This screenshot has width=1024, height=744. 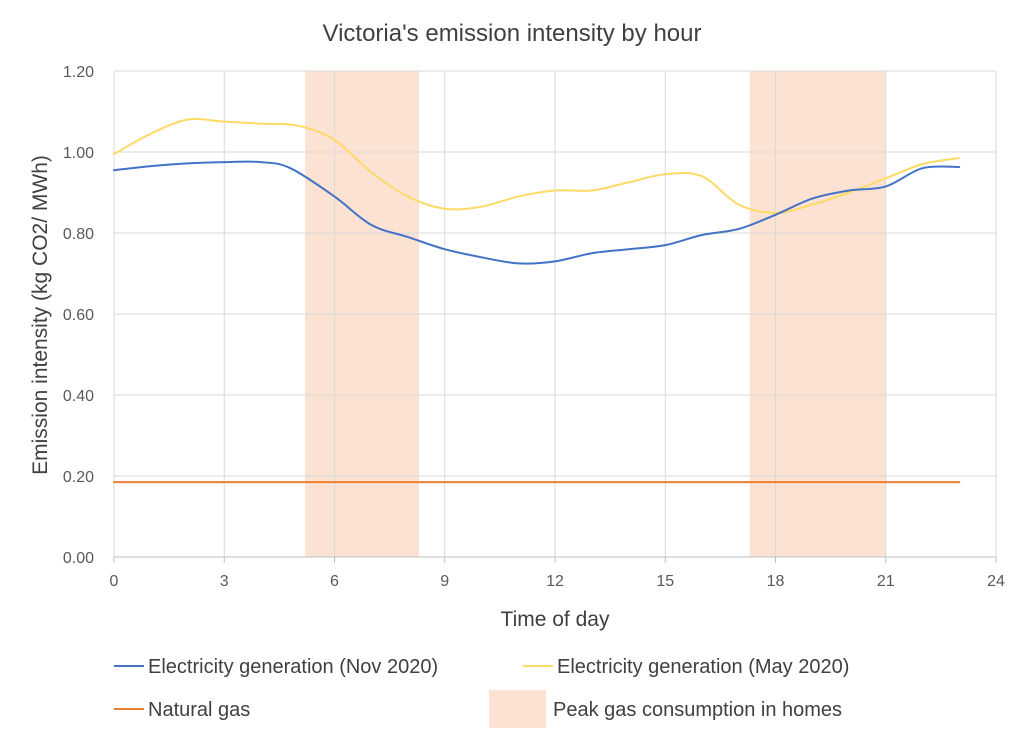 I want to click on y-tick-label: 0.20, so click(x=78, y=477).